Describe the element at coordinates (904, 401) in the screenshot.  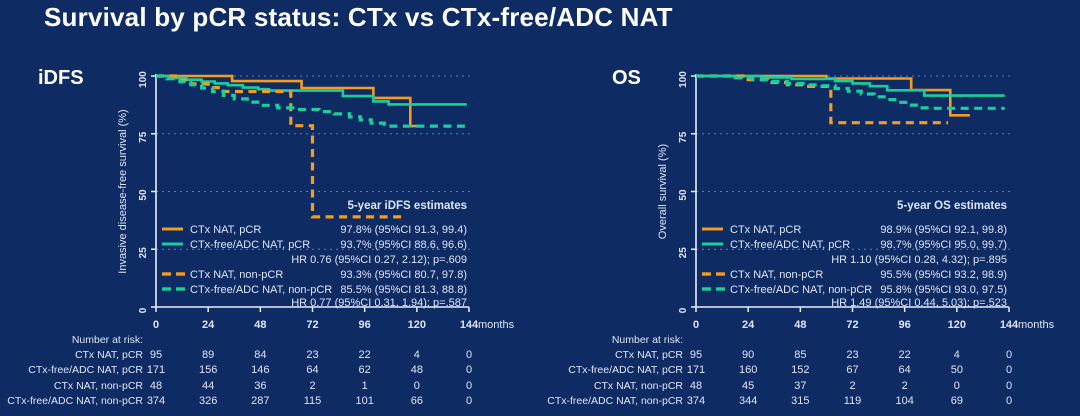
I see `risk-value: 104` at that location.